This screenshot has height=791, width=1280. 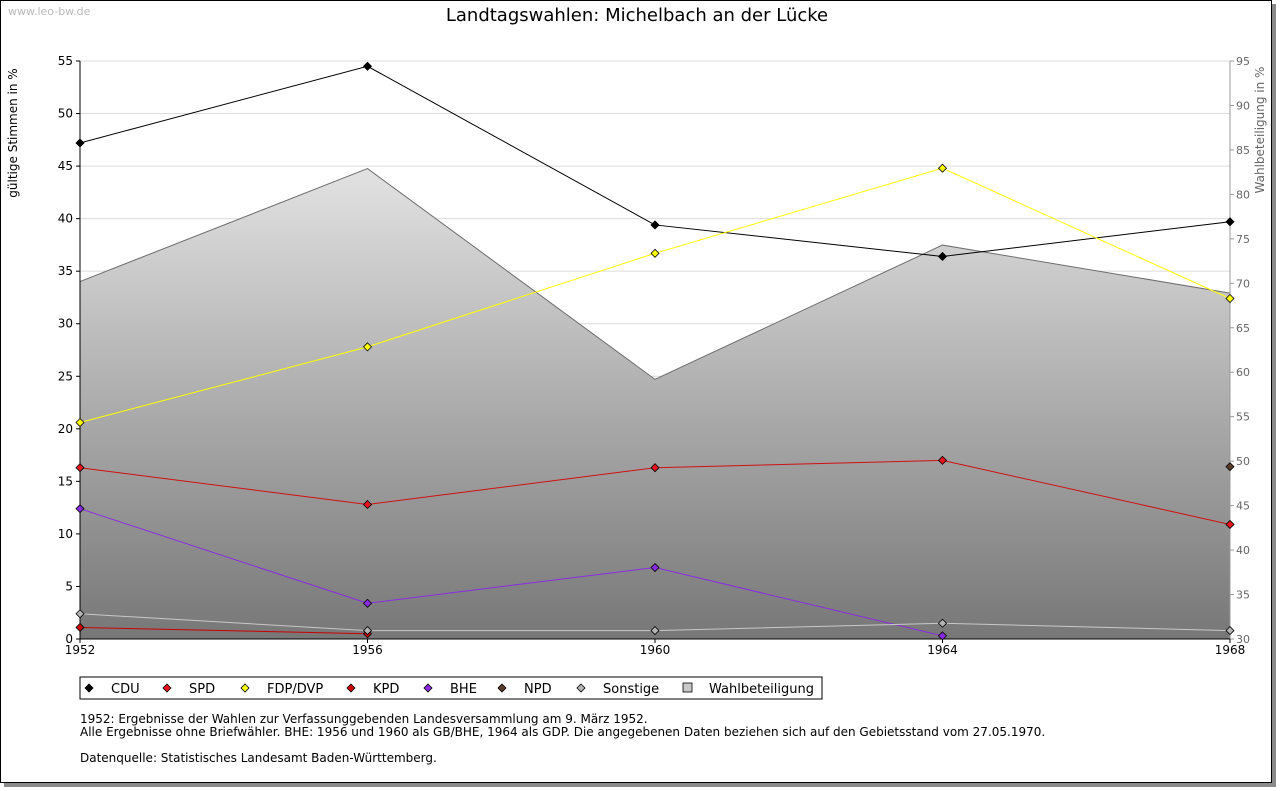 I want to click on y2-tick-label: 90, so click(x=1243, y=105).